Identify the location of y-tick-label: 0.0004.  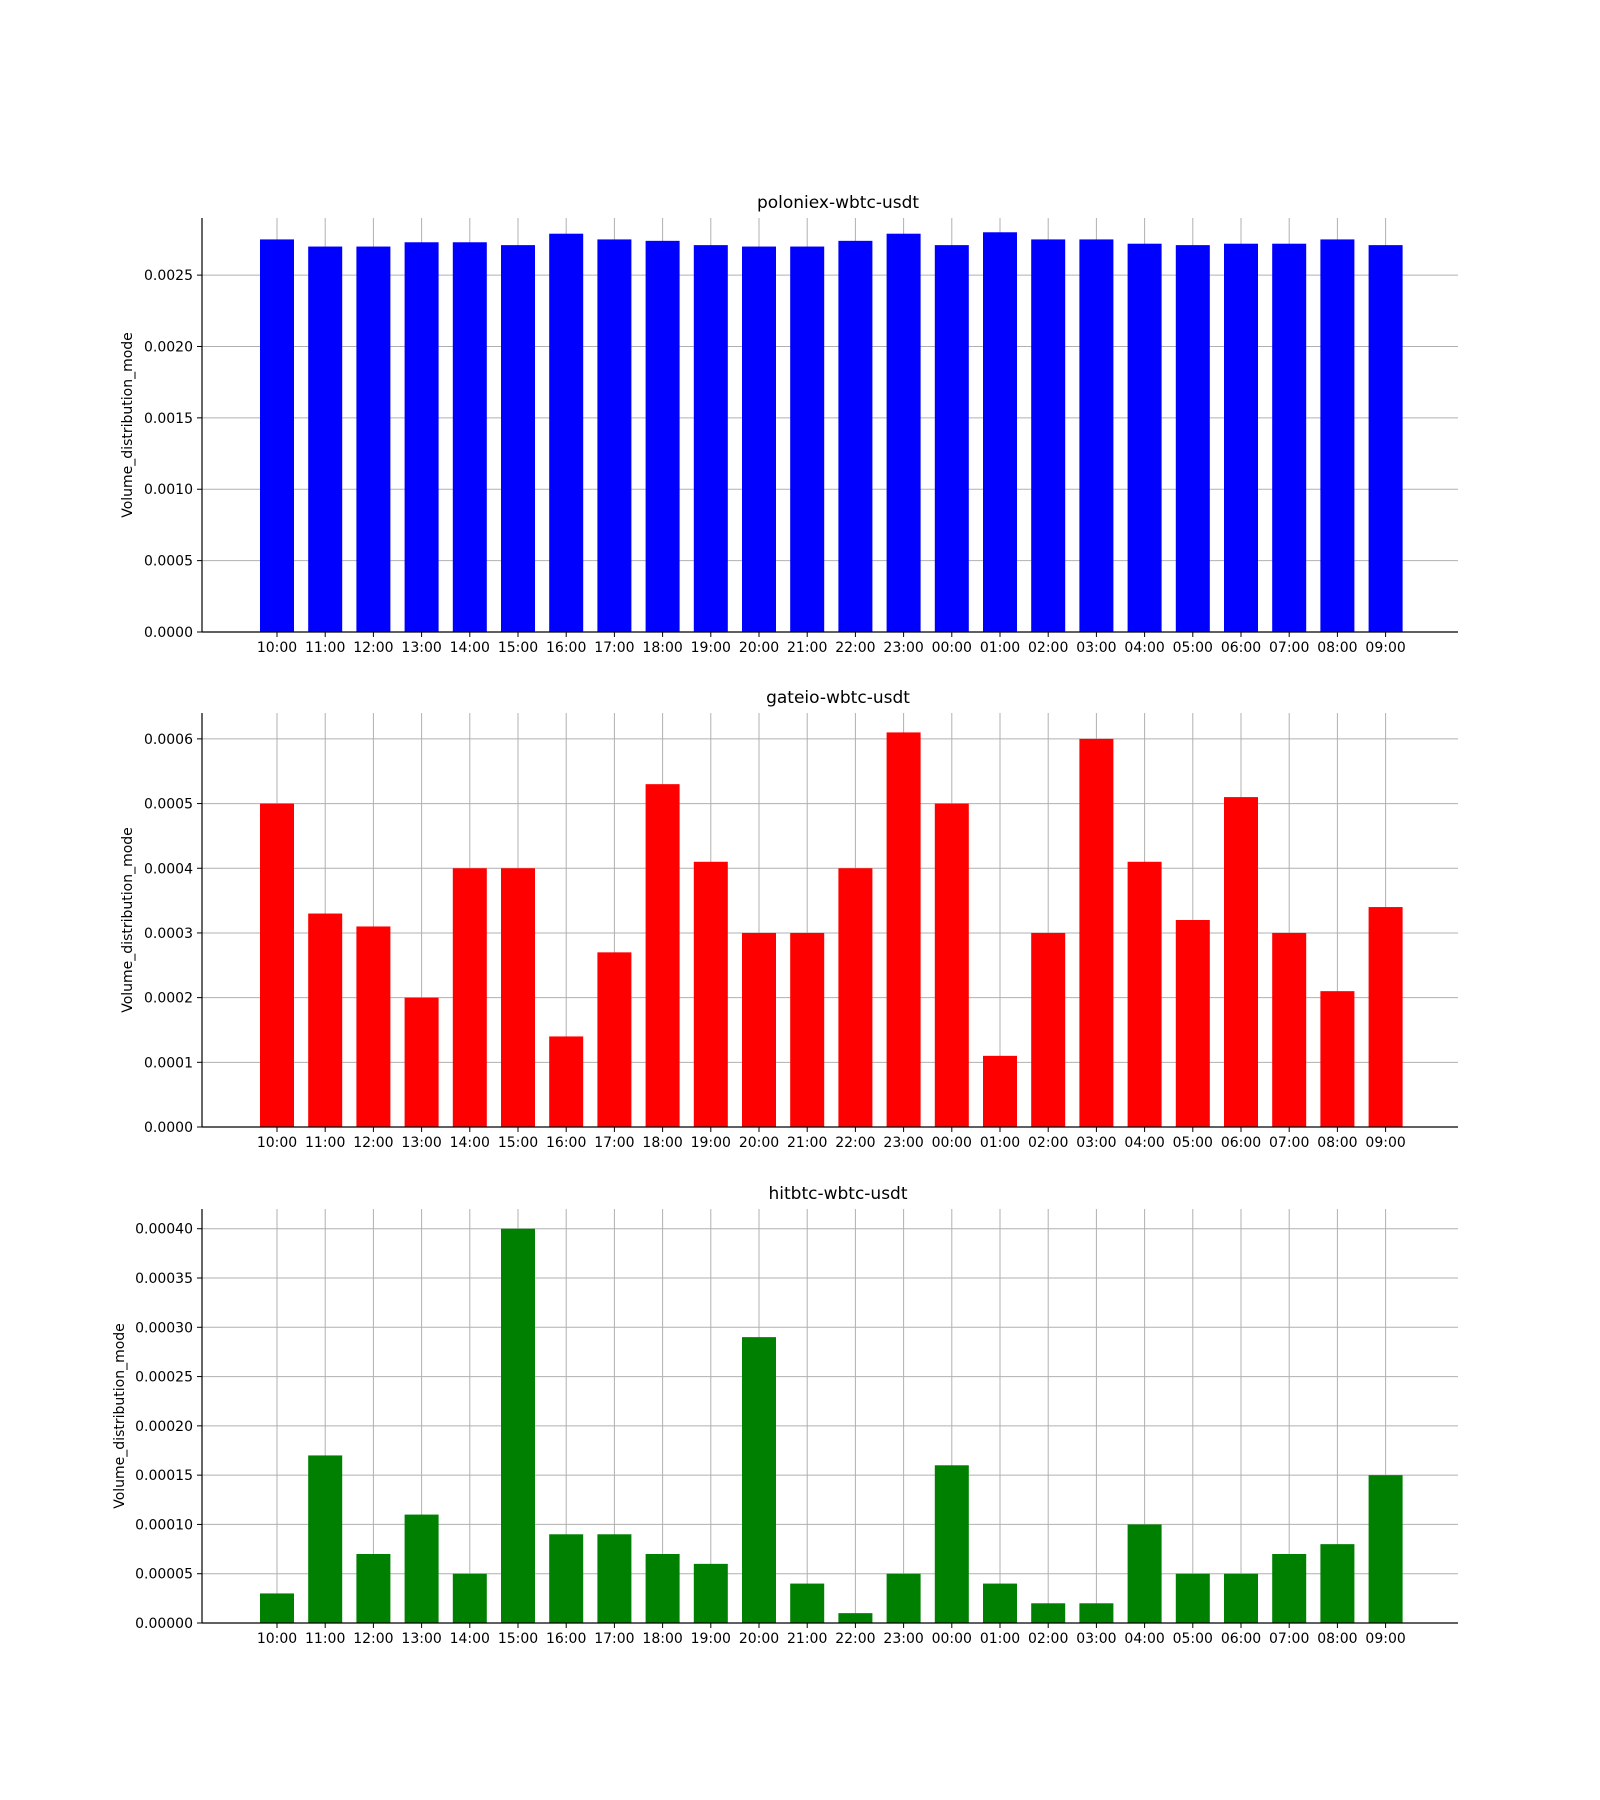
(168, 869).